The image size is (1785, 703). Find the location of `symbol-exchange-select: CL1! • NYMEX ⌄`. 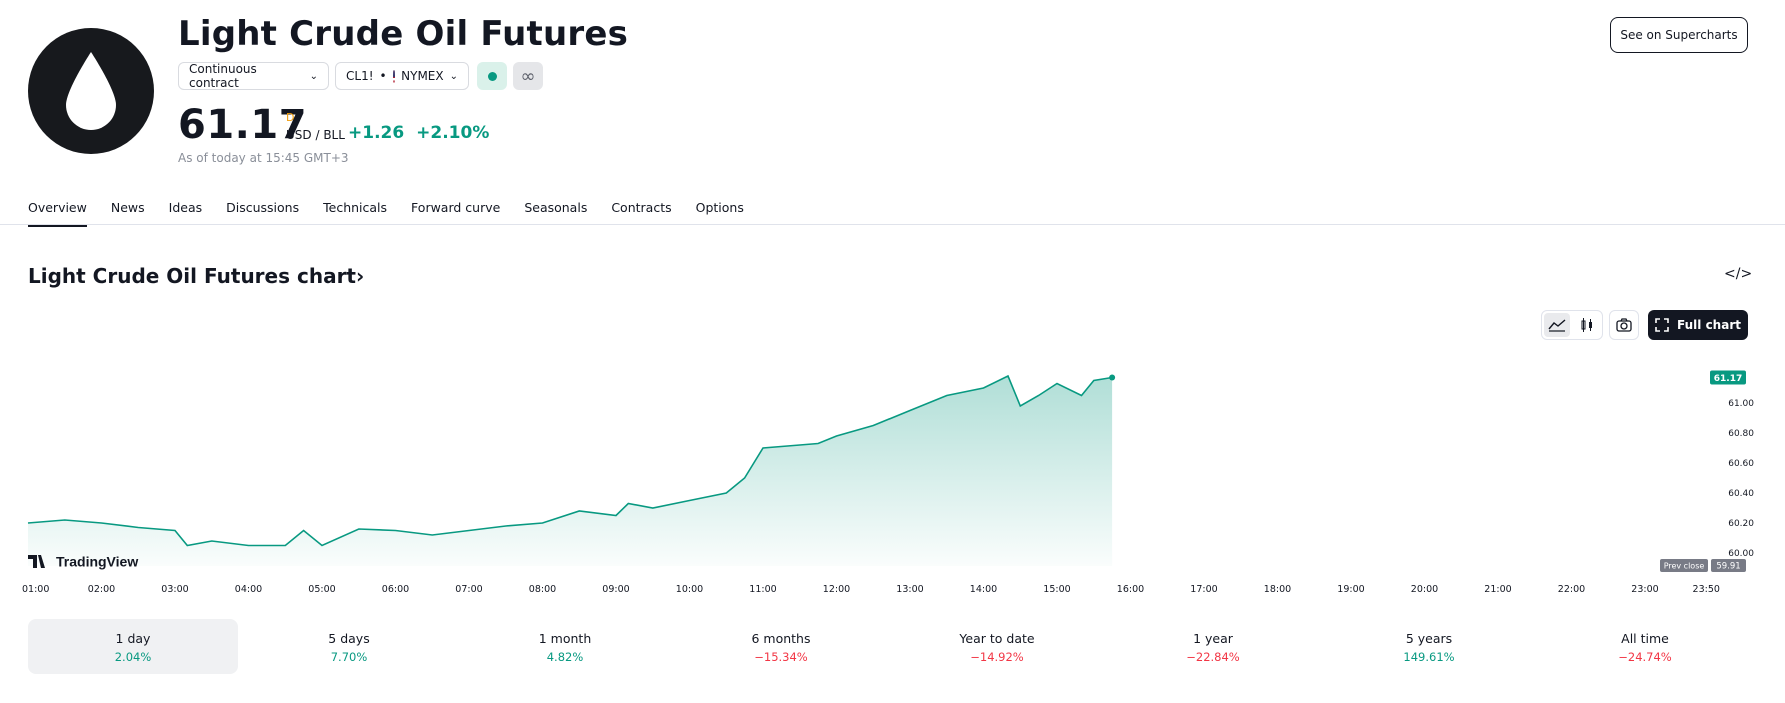

symbol-exchange-select: CL1! • NYMEX ⌄ is located at coordinates (402, 76).